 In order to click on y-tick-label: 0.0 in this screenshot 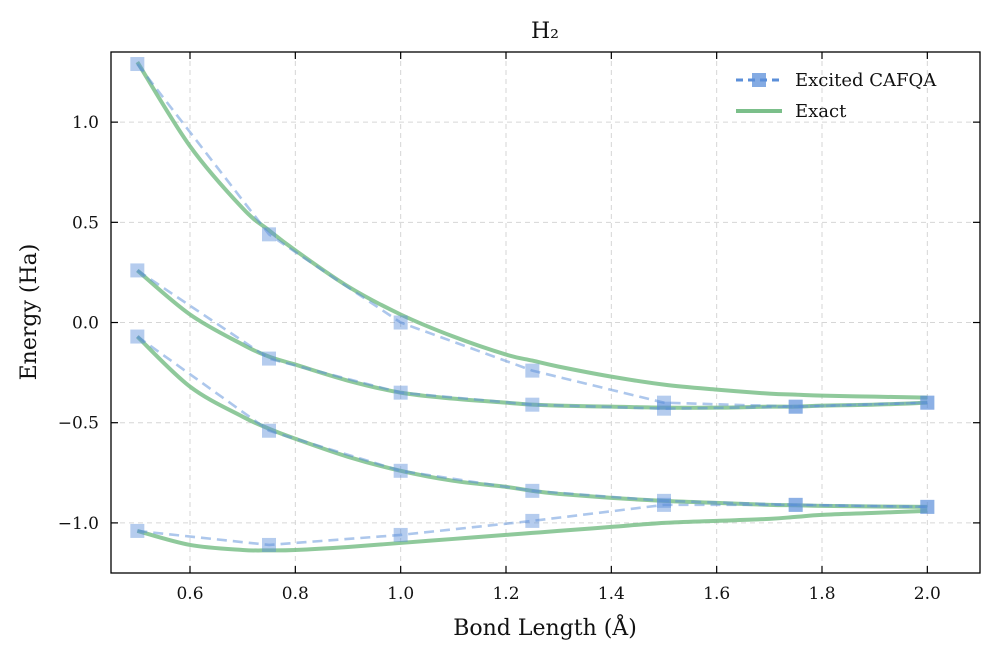, I will do `click(85, 324)`.